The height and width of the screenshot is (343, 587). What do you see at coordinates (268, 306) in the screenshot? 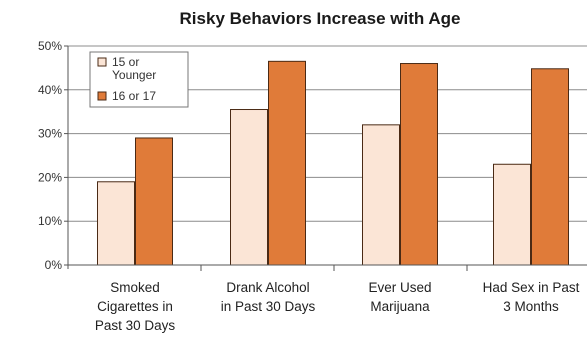
I see `x-category-label: in Past 30 Days` at bounding box center [268, 306].